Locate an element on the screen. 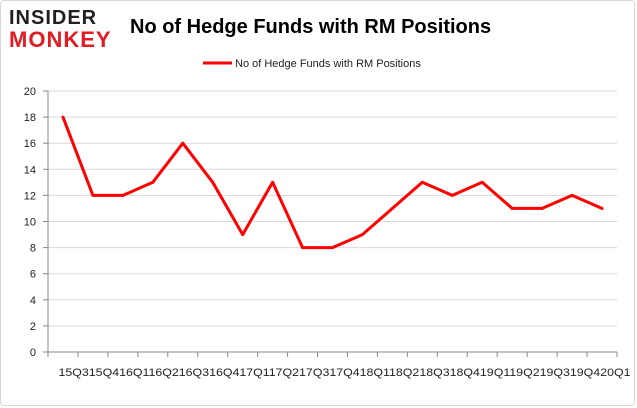 The image size is (637, 408). y-tick-label: 12 is located at coordinates (30, 196).